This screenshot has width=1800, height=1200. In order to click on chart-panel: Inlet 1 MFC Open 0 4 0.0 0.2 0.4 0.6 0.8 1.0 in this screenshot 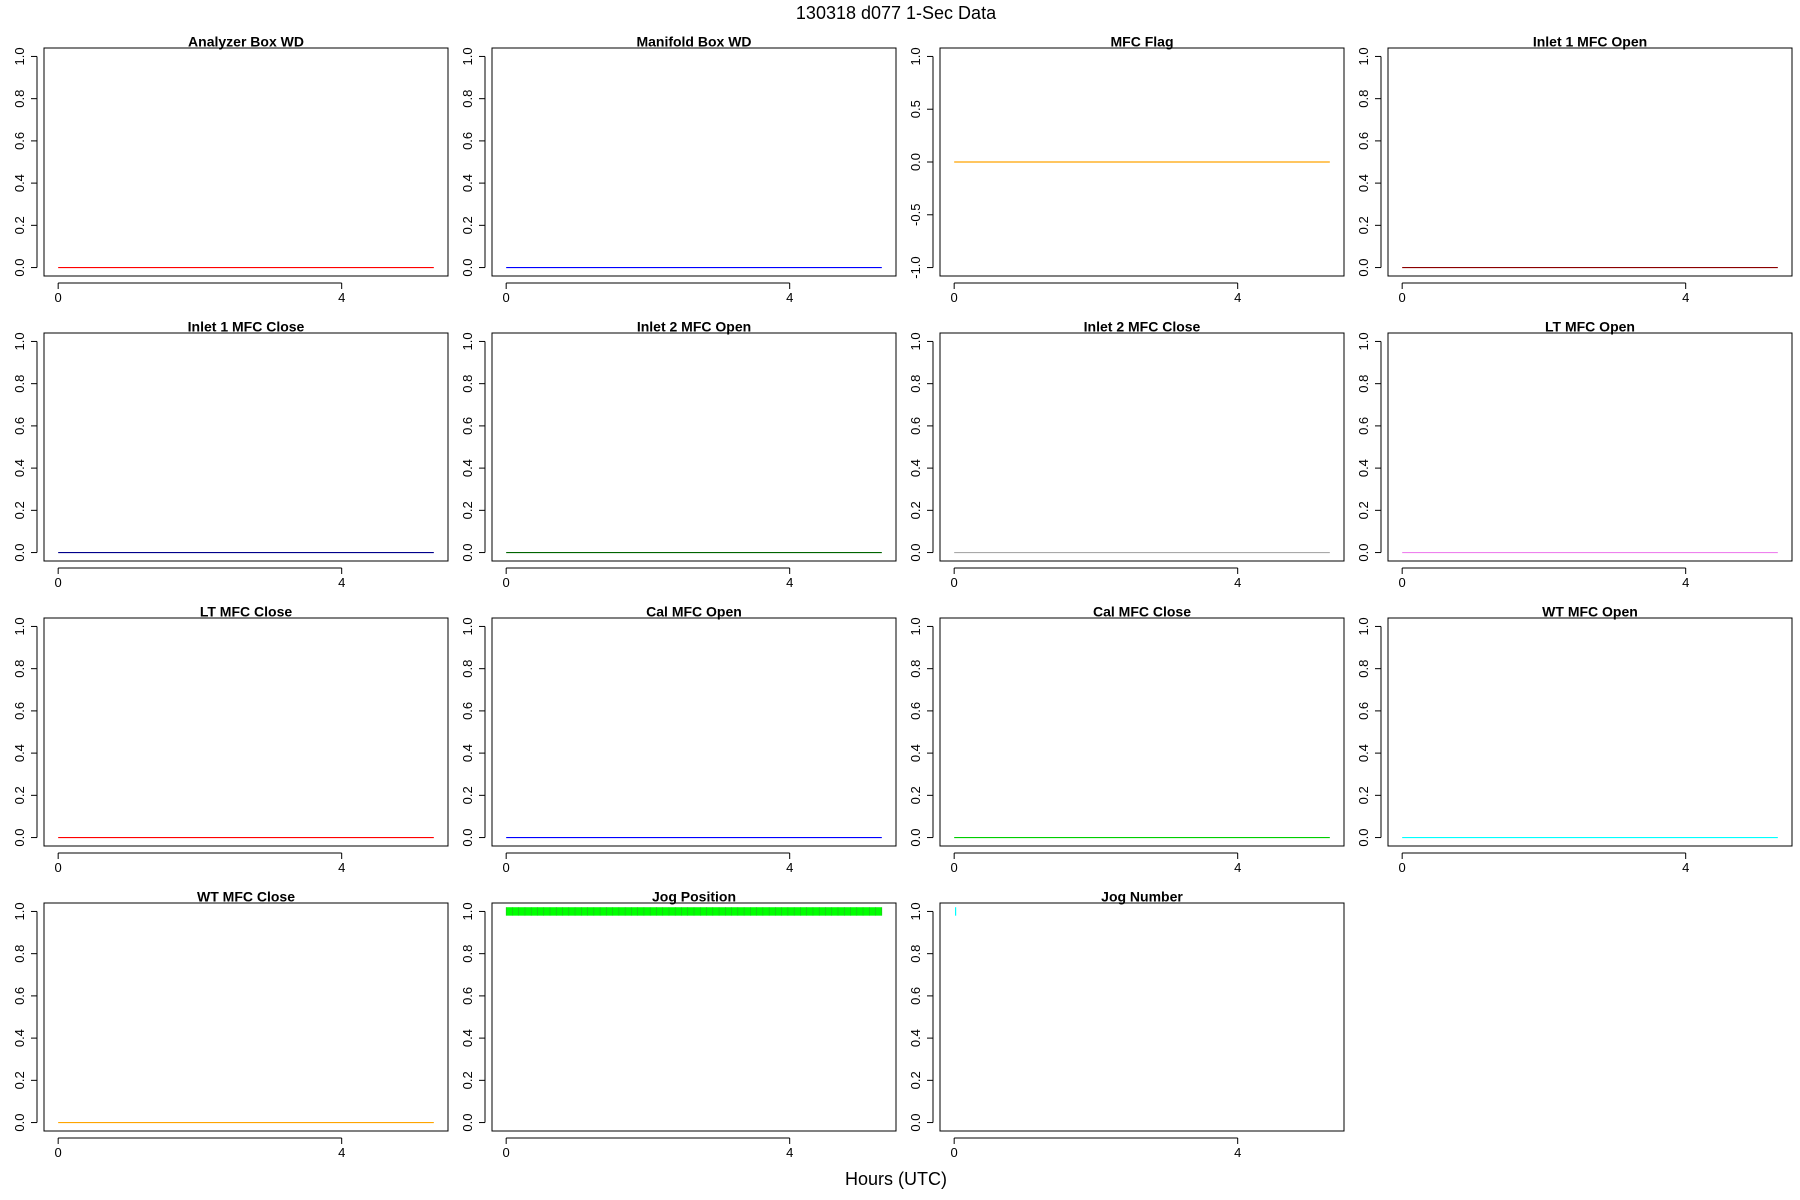, I will do `click(1574, 169)`.